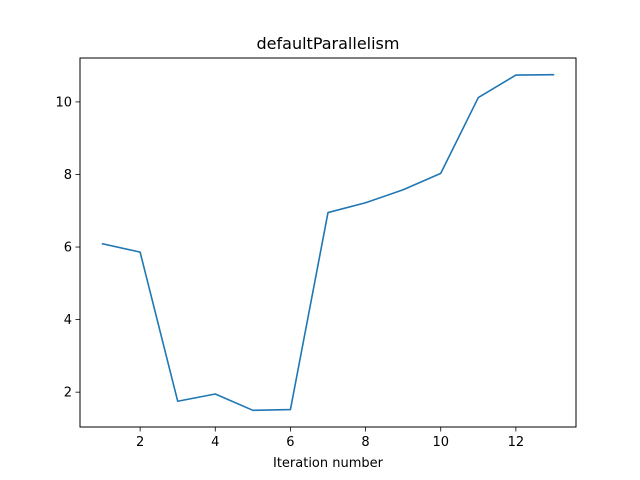 This screenshot has width=640, height=480. I want to click on y-tick-label: 4, so click(68, 320).